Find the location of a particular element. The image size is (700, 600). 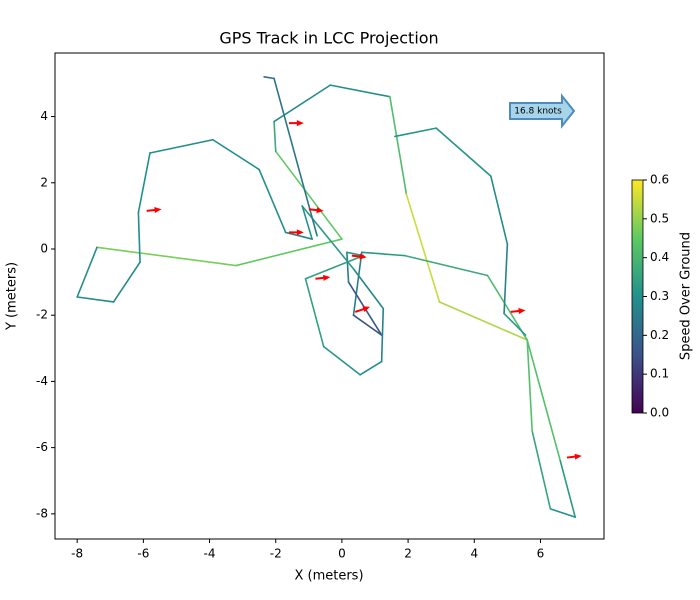

colorbar-tick-label: 0.2 is located at coordinates (659, 335).